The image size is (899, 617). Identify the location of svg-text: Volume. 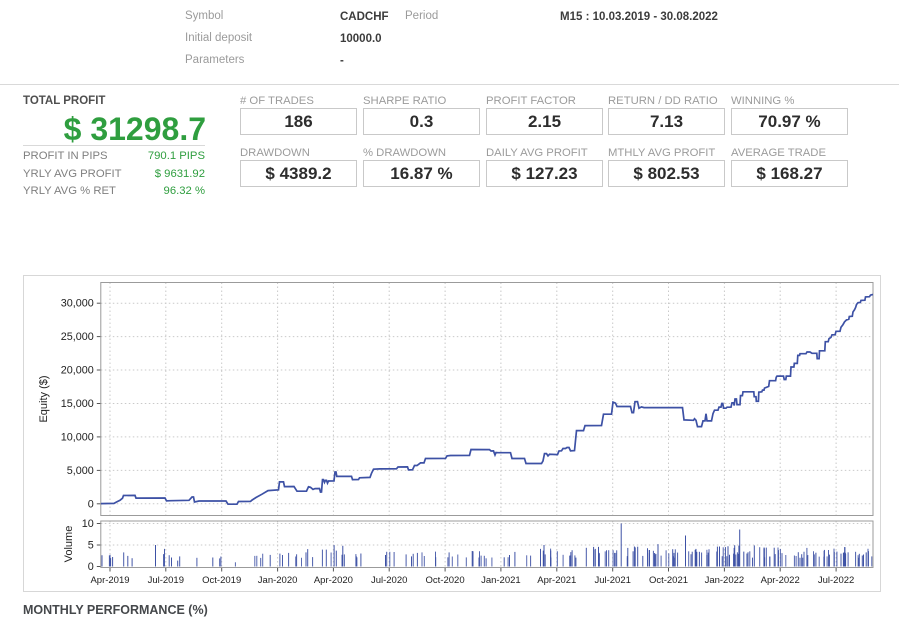
(69, 544).